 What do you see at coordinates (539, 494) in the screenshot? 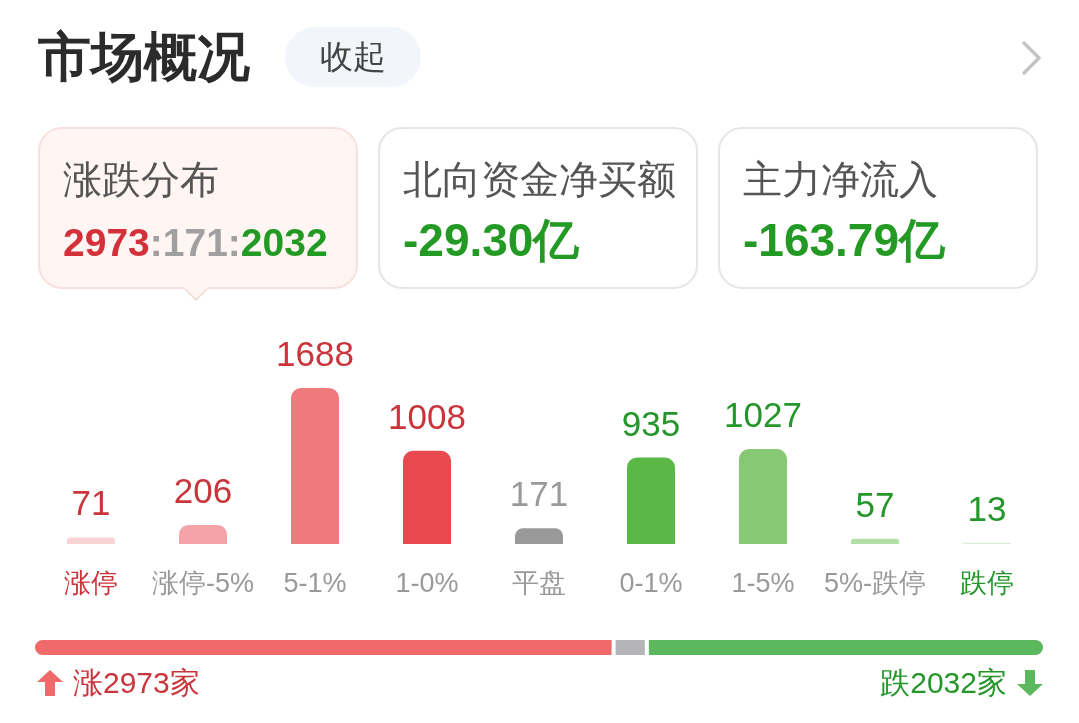
I see `data-label: 171` at bounding box center [539, 494].